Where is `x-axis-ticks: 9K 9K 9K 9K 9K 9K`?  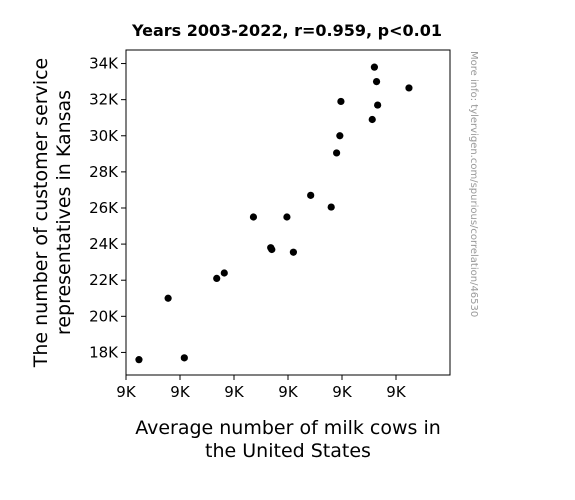
x-axis-ticks: 9K 9K 9K 9K 9K 9K is located at coordinates (261, 388).